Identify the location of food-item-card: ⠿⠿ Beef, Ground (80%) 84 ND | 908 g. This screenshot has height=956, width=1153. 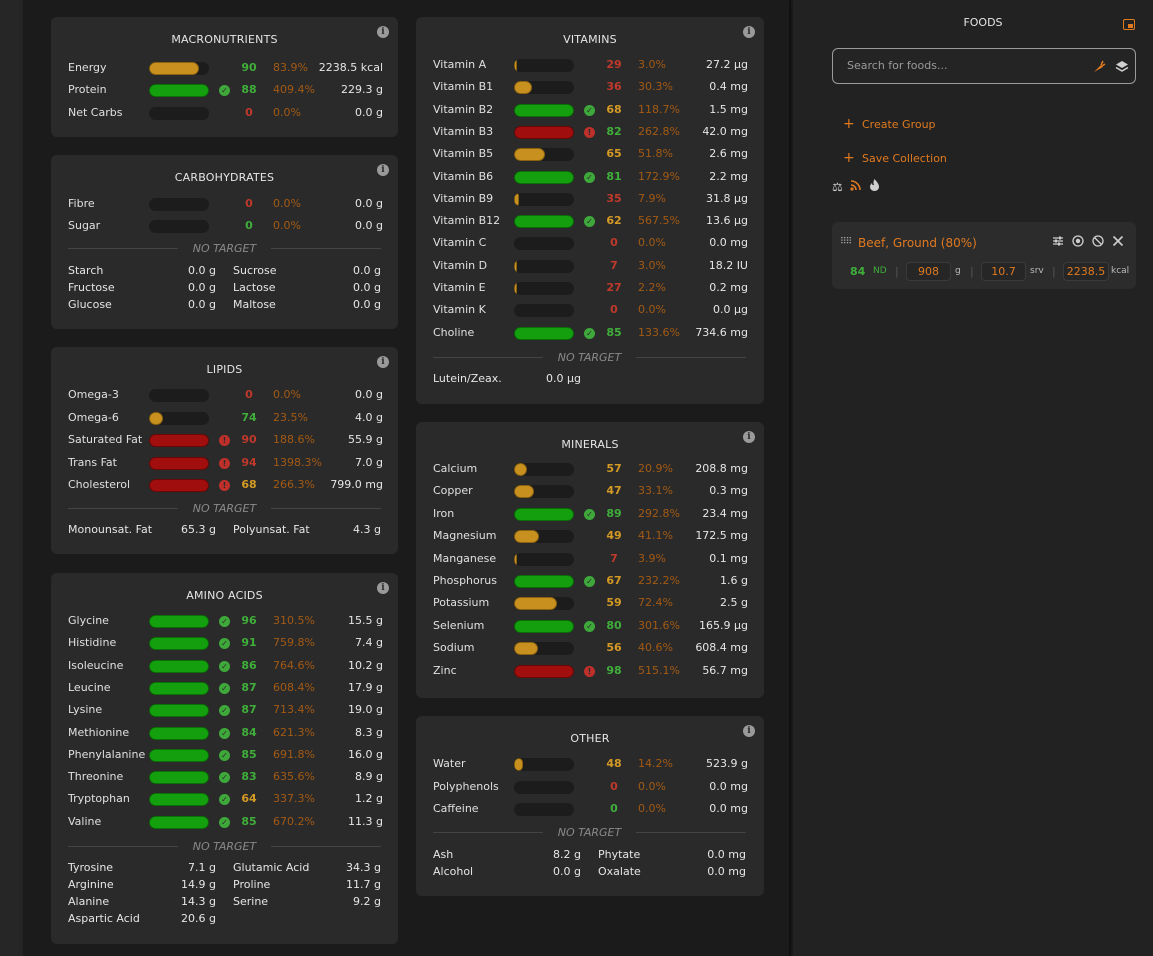
(984, 255).